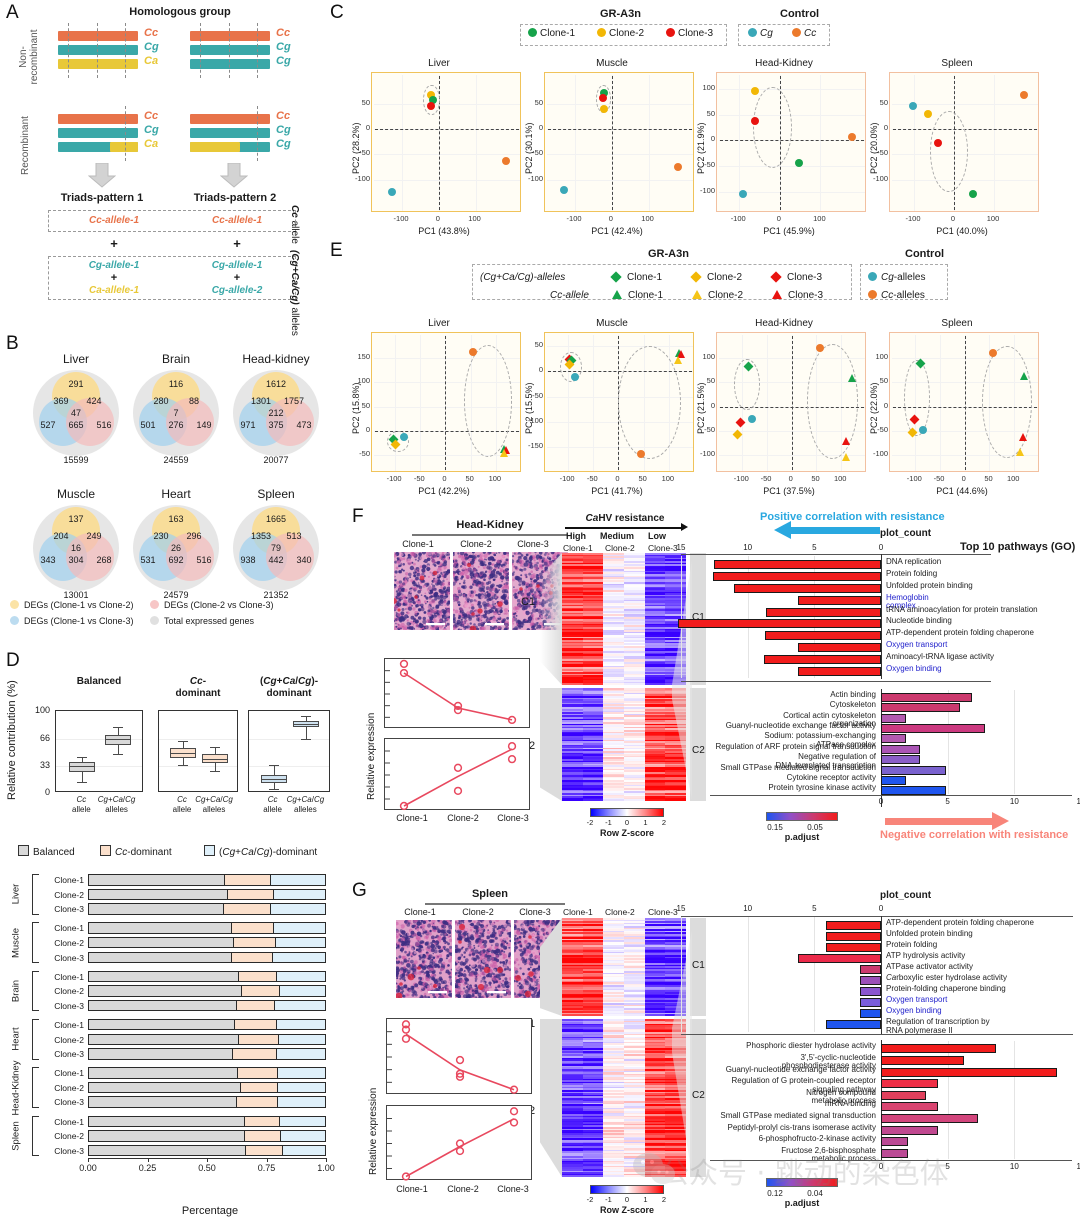  I want to click on pca-gridline-y, so click(447, 104).